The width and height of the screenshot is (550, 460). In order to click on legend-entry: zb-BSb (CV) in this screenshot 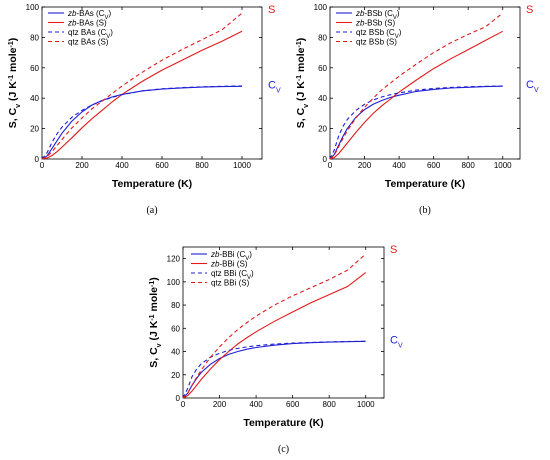, I will do `click(377, 15)`.